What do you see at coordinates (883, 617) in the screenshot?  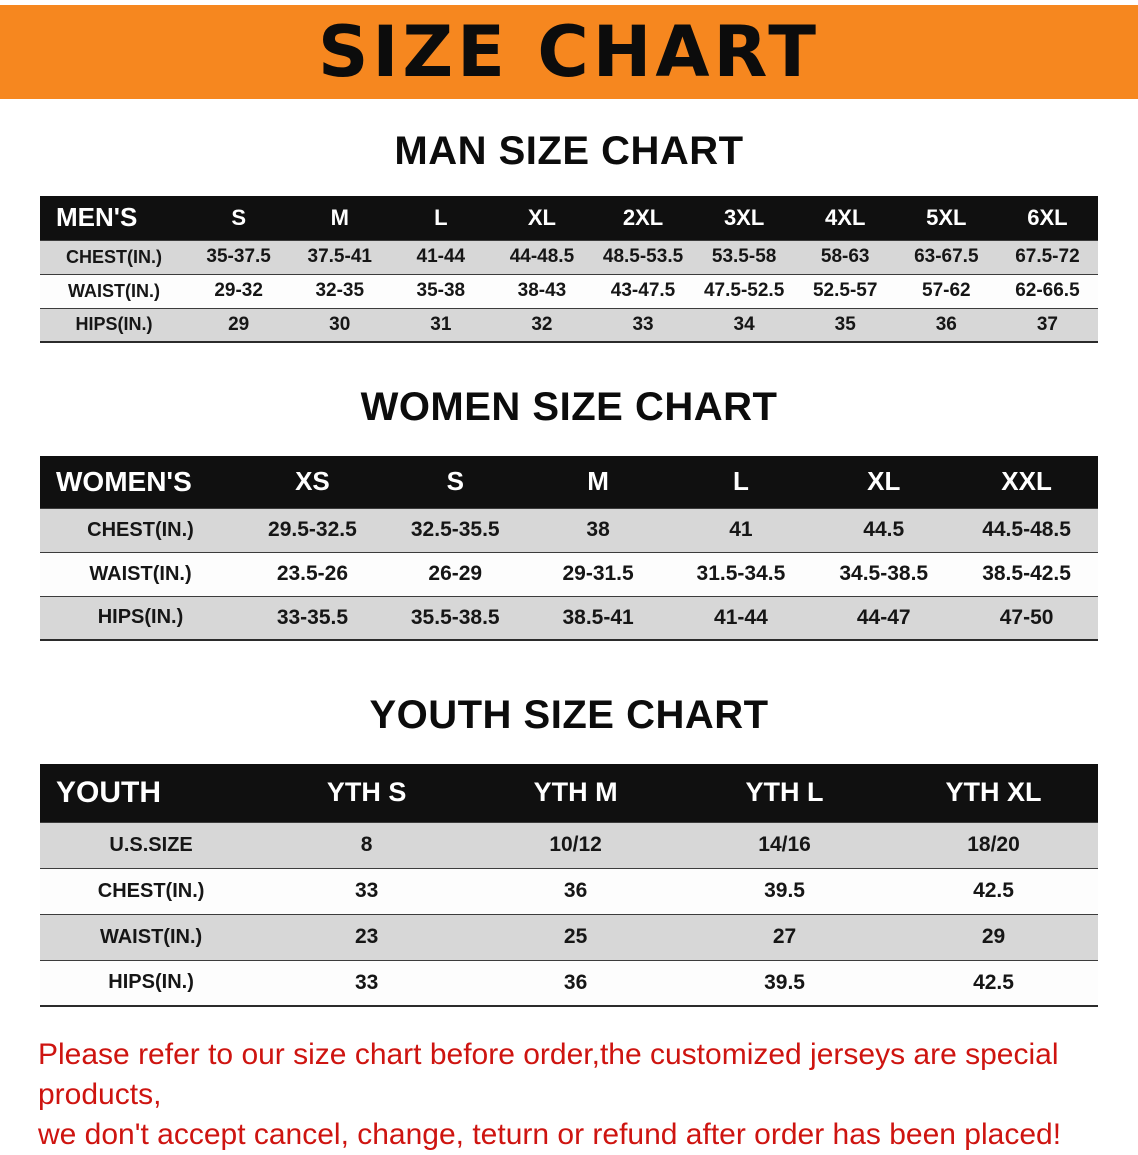 I see `measurement-value-cell: 44-47` at bounding box center [883, 617].